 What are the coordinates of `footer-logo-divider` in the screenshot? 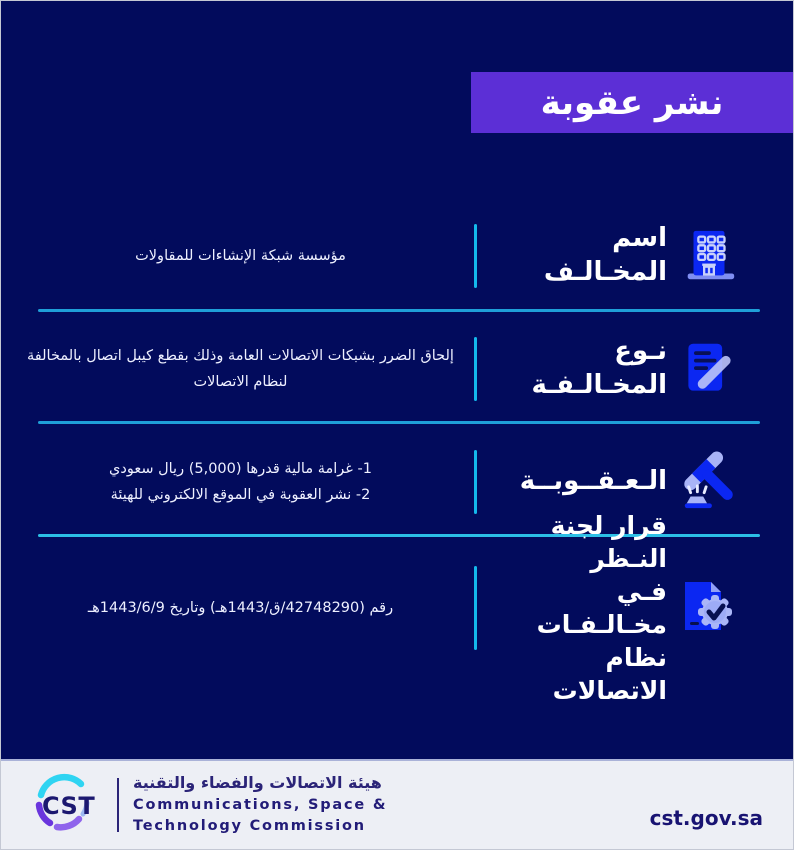 It's located at (118, 805).